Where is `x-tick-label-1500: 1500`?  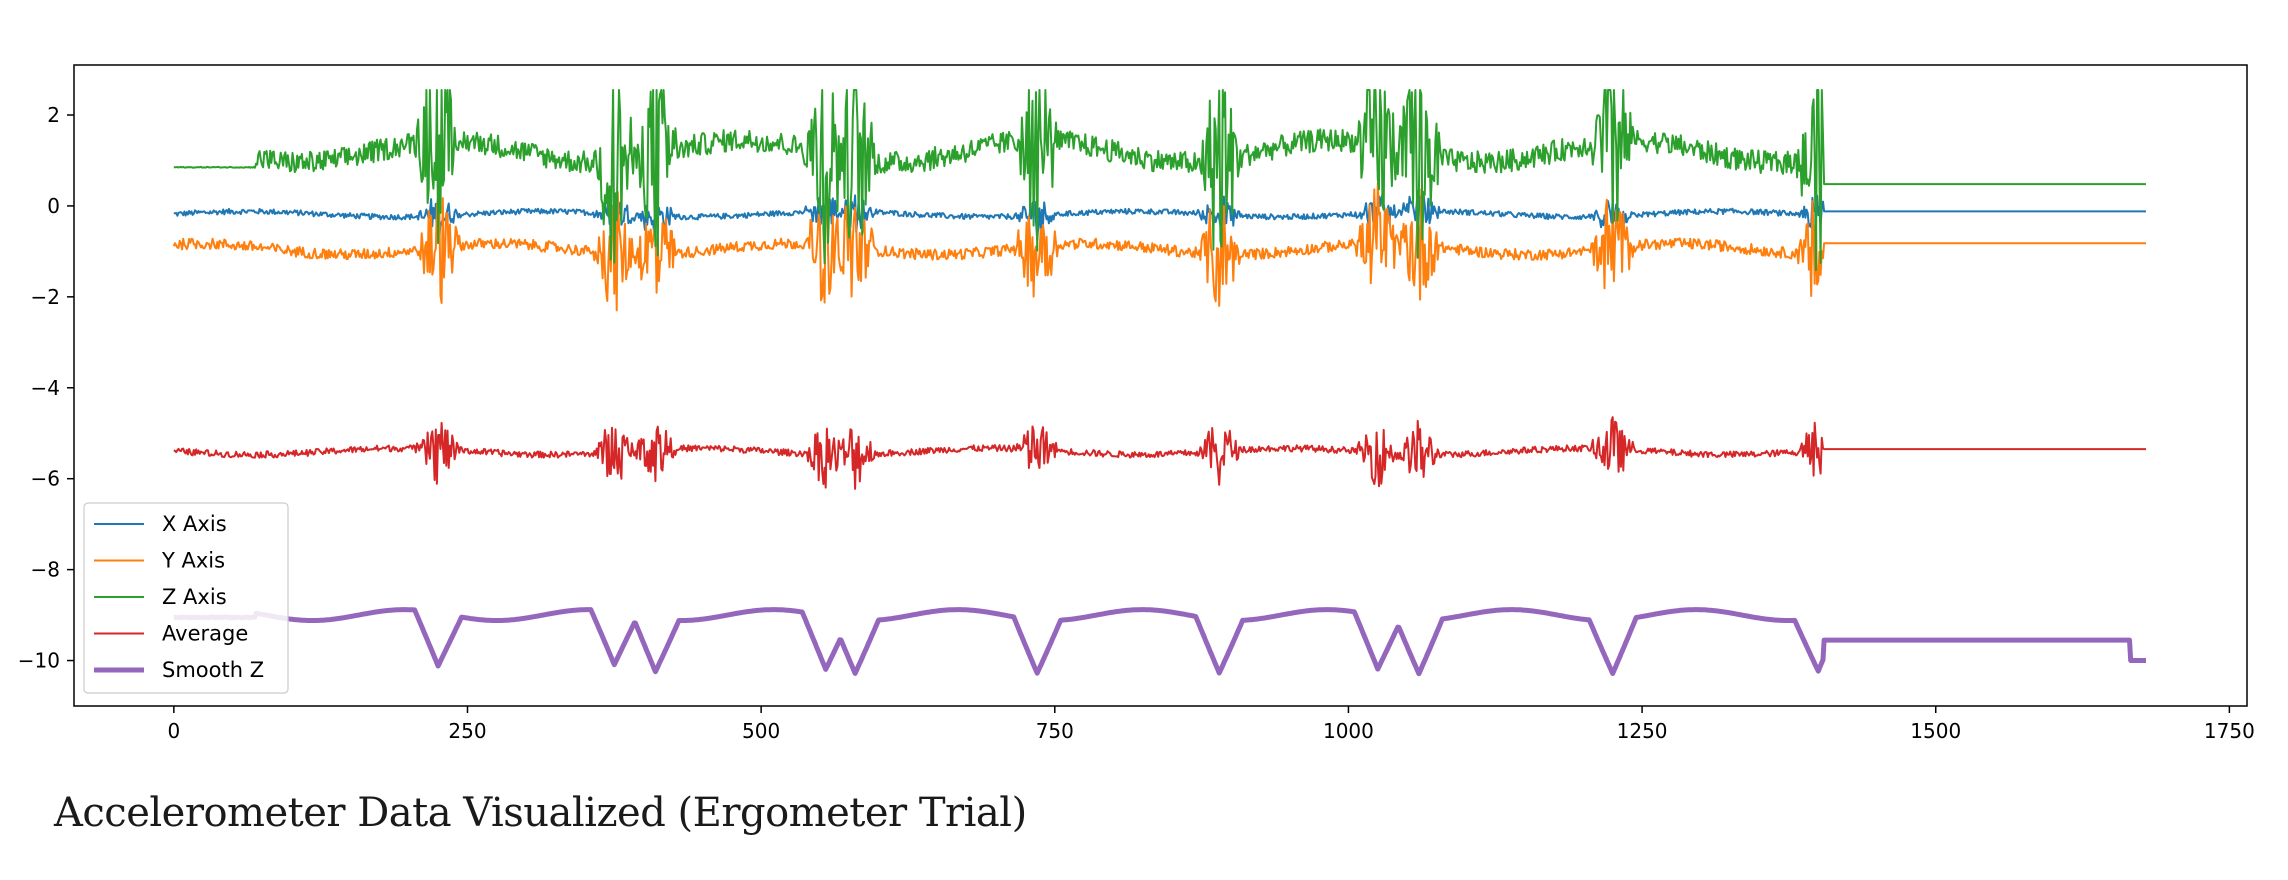 x-tick-label-1500: 1500 is located at coordinates (1935, 731).